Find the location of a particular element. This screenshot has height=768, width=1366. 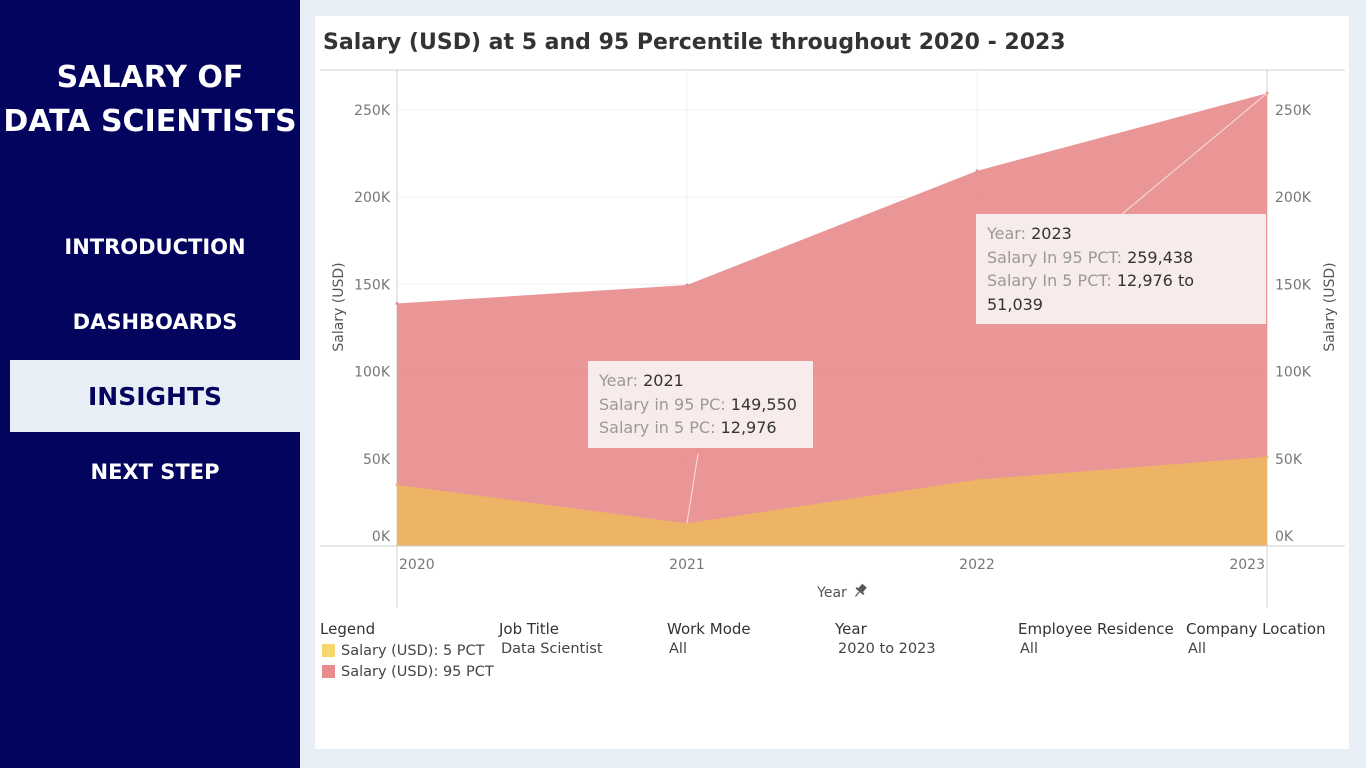

nav-insights-label: INSIGHTS is located at coordinates (155, 396).